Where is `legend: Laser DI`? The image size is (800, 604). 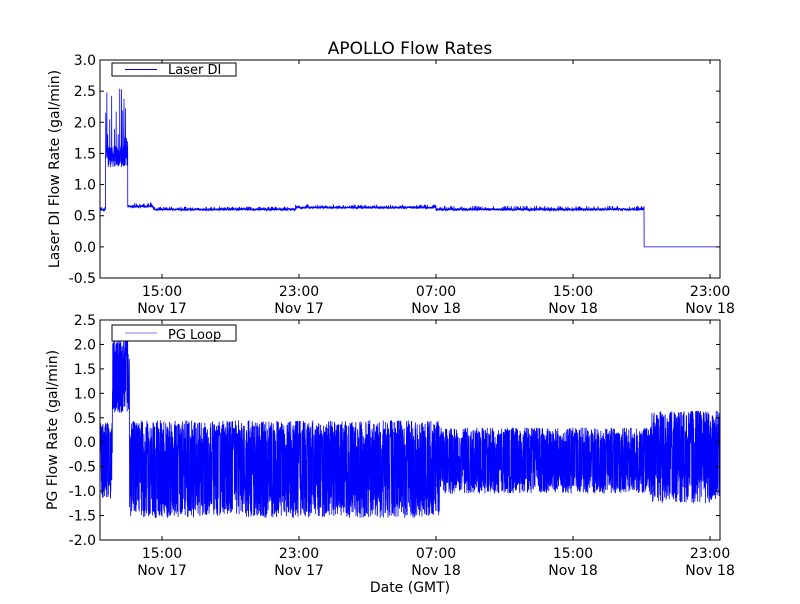 legend: Laser DI is located at coordinates (174, 70).